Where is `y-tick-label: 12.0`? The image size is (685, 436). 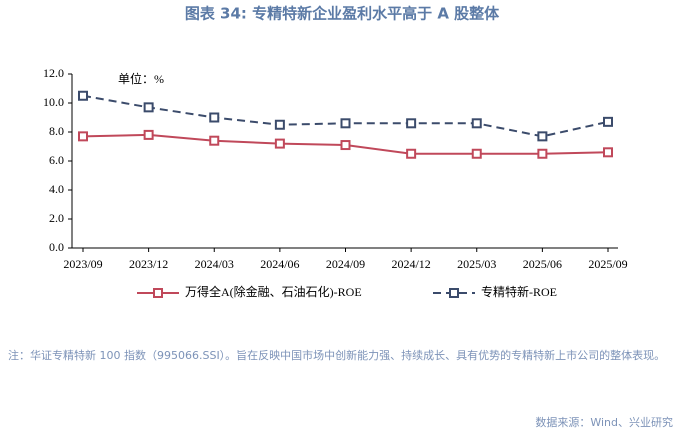 y-tick-label: 12.0 is located at coordinates (53, 73).